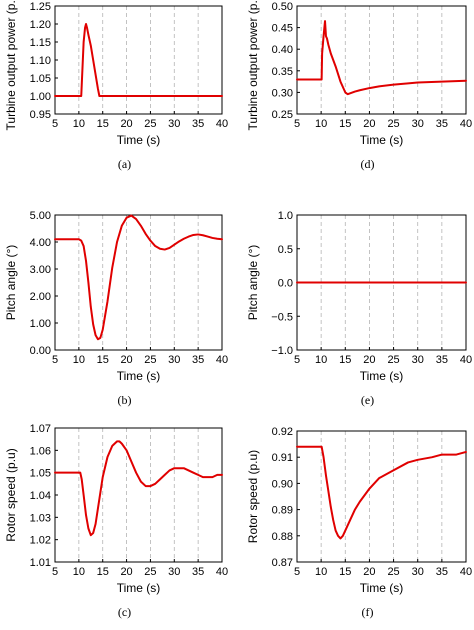 Image resolution: width=474 pixels, height=630 pixels. What do you see at coordinates (40, 351) in the screenshot?
I see `y-tick-label: 0.00` at bounding box center [40, 351].